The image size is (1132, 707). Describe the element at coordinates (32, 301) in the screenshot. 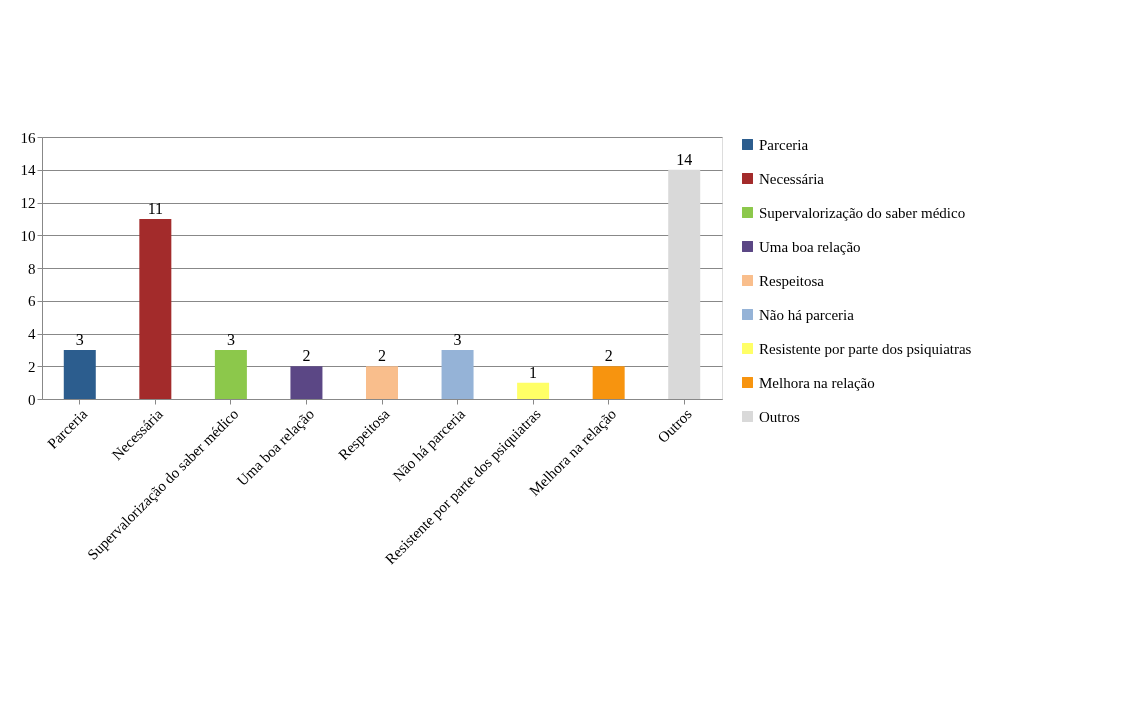

I see `y-tick-label: 6` at that location.